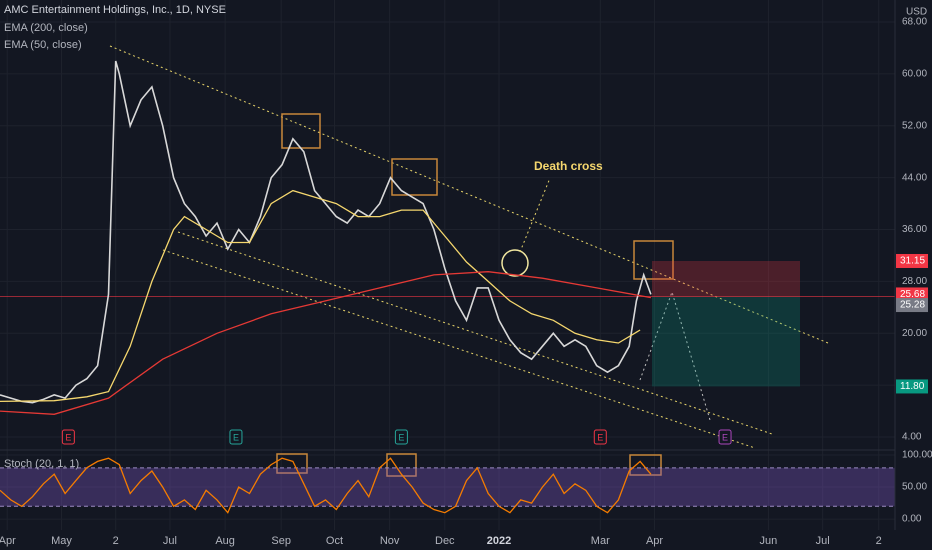  What do you see at coordinates (600, 541) in the screenshot?
I see `x-tick-label: Mar` at bounding box center [600, 541].